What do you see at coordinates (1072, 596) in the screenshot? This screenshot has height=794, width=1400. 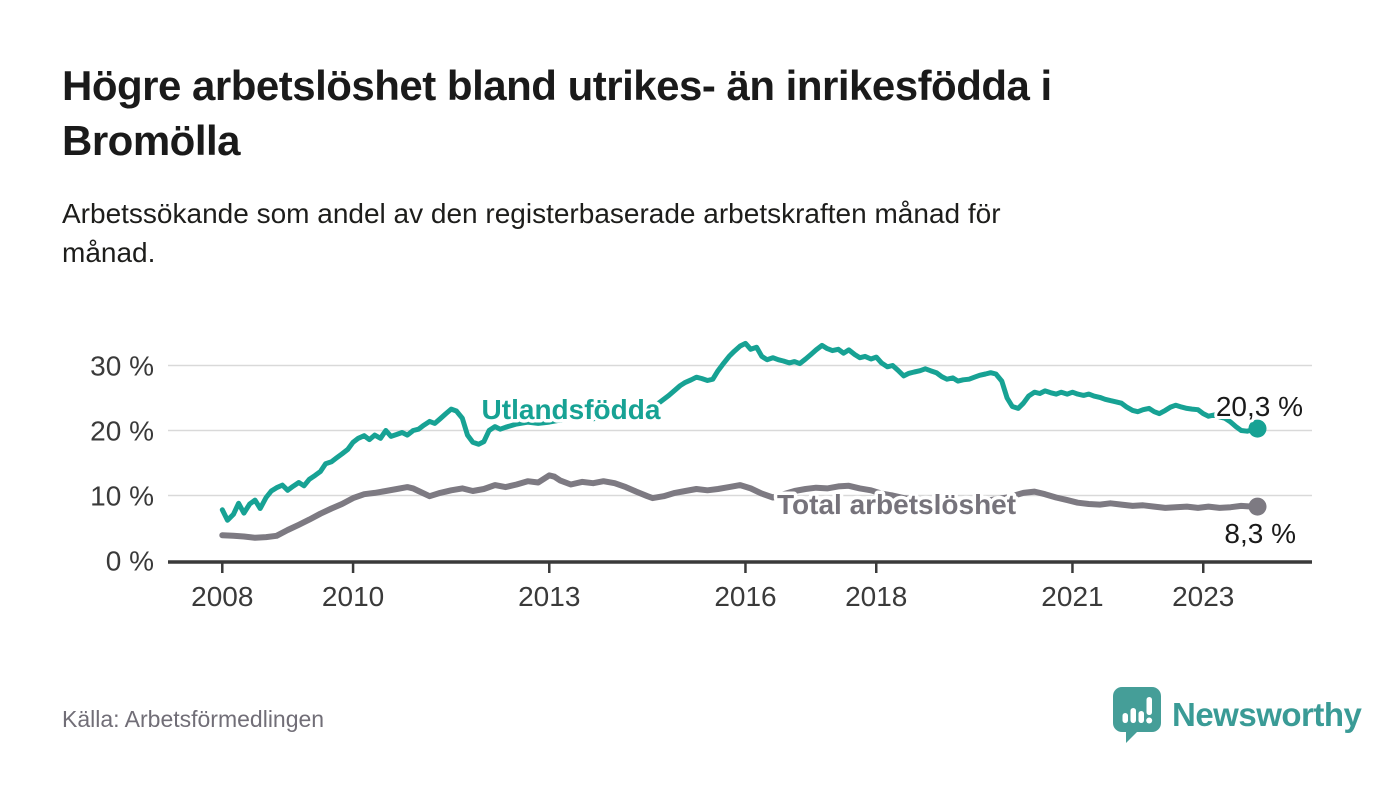 I see `x-tick-label: 2021` at bounding box center [1072, 596].